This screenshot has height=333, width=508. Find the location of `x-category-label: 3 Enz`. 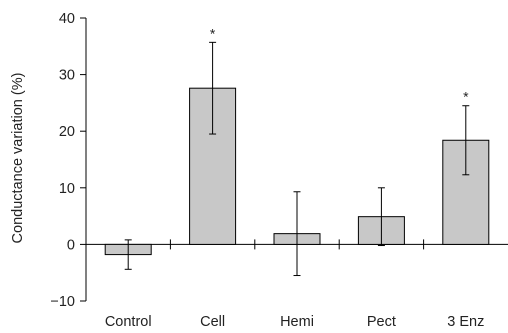

x-category-label: 3 Enz is located at coordinates (465, 322).